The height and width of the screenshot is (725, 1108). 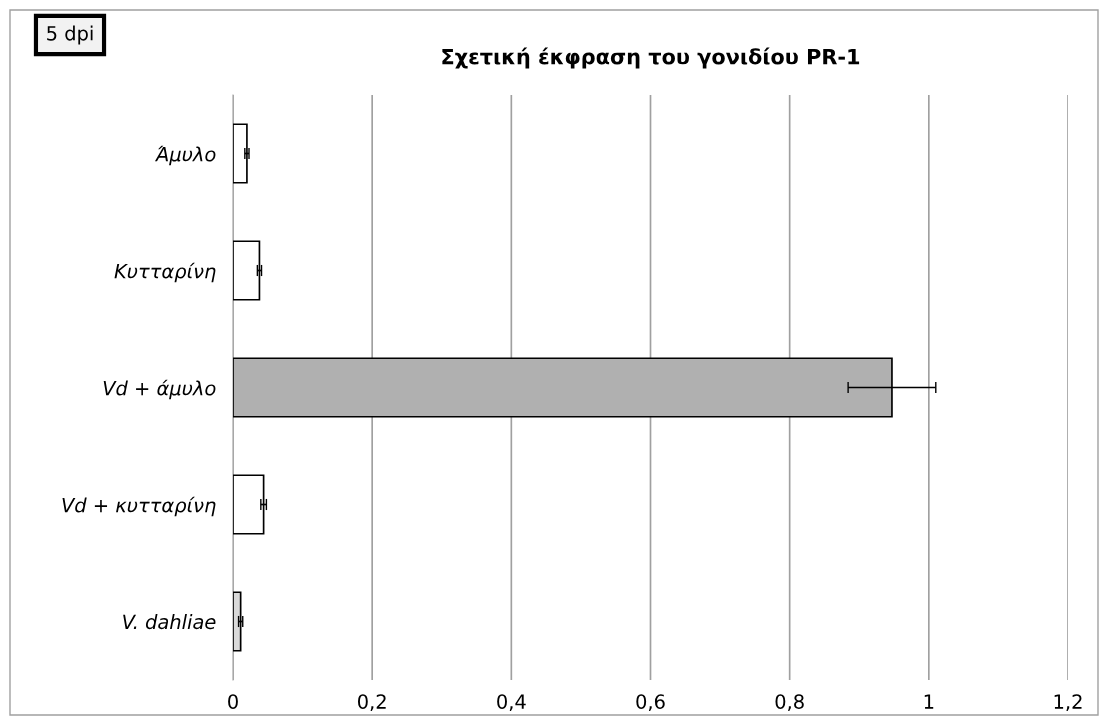 I want to click on x-tick-label: 0, so click(x=233, y=701).